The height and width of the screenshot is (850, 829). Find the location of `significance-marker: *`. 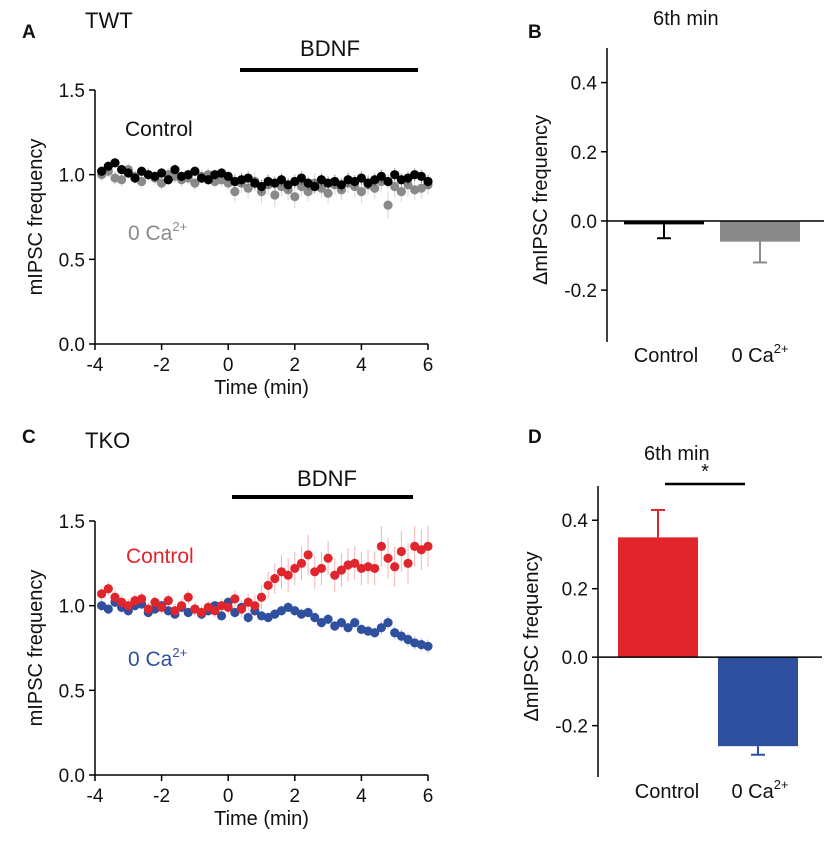

significance-marker: * is located at coordinates (705, 472).